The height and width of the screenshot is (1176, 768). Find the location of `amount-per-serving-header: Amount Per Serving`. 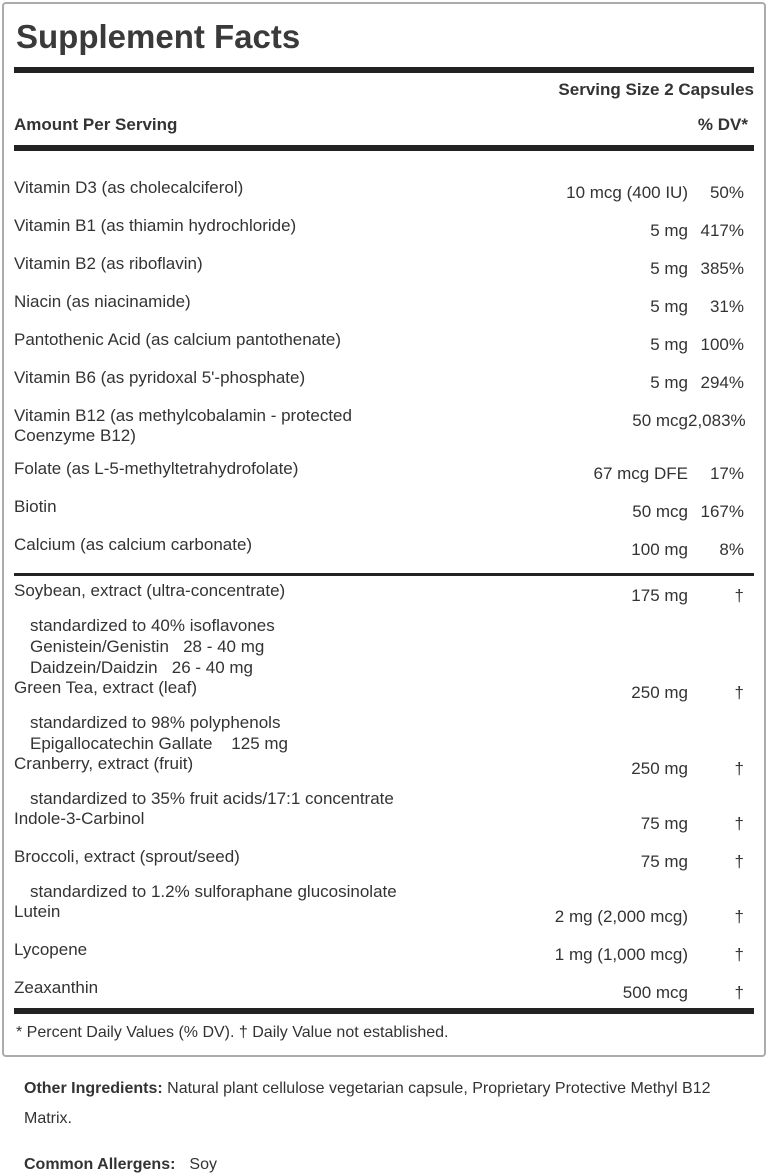

amount-per-serving-header: Amount Per Serving is located at coordinates (96, 125).